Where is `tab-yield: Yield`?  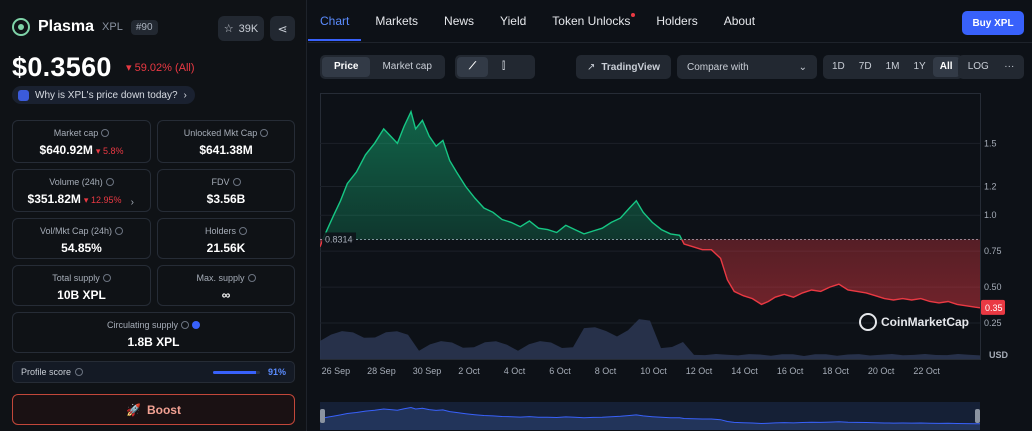 tab-yield: Yield is located at coordinates (513, 21).